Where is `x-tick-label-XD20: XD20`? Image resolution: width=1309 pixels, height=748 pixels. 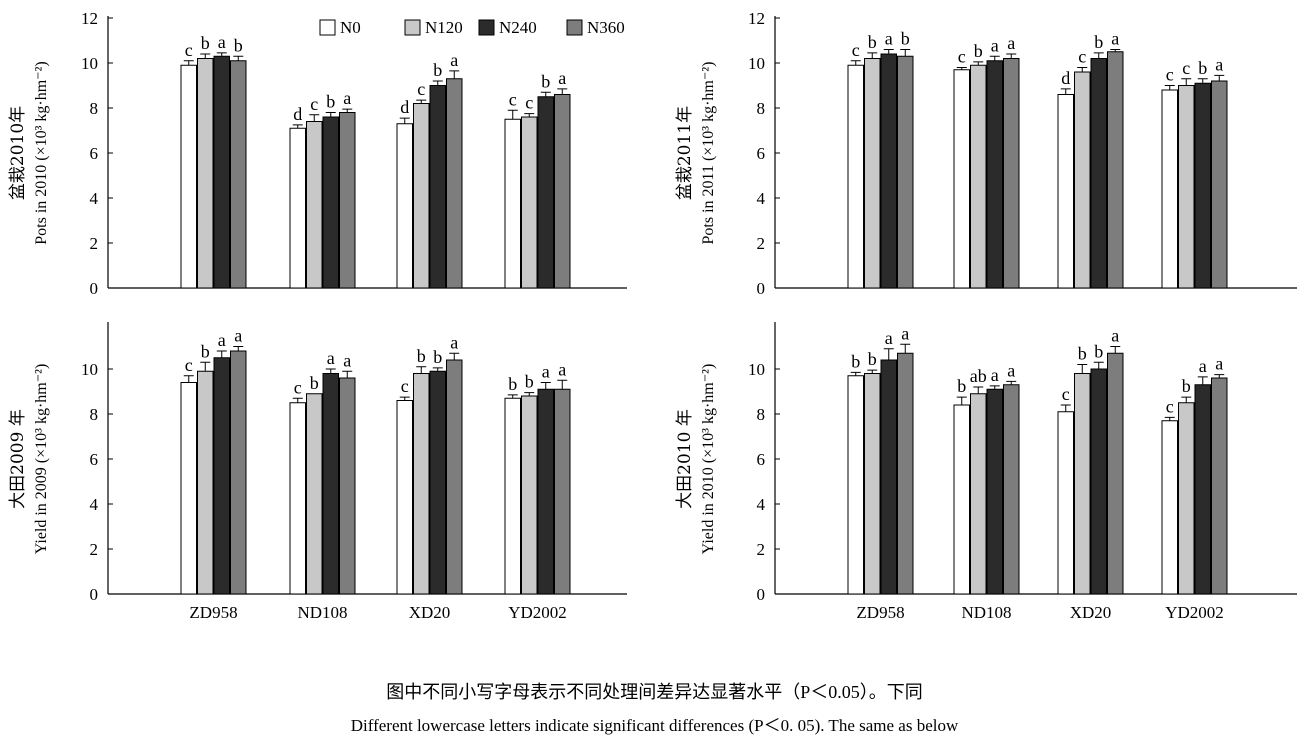 x-tick-label-XD20: XD20 is located at coordinates (1091, 612).